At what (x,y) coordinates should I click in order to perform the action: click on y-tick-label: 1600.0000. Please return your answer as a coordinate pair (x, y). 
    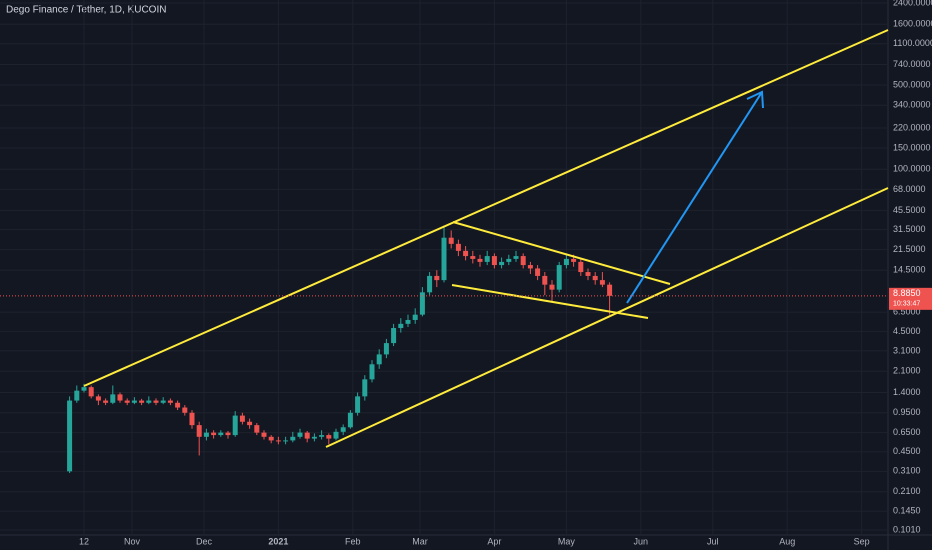
    Looking at the image, I should click on (912, 24).